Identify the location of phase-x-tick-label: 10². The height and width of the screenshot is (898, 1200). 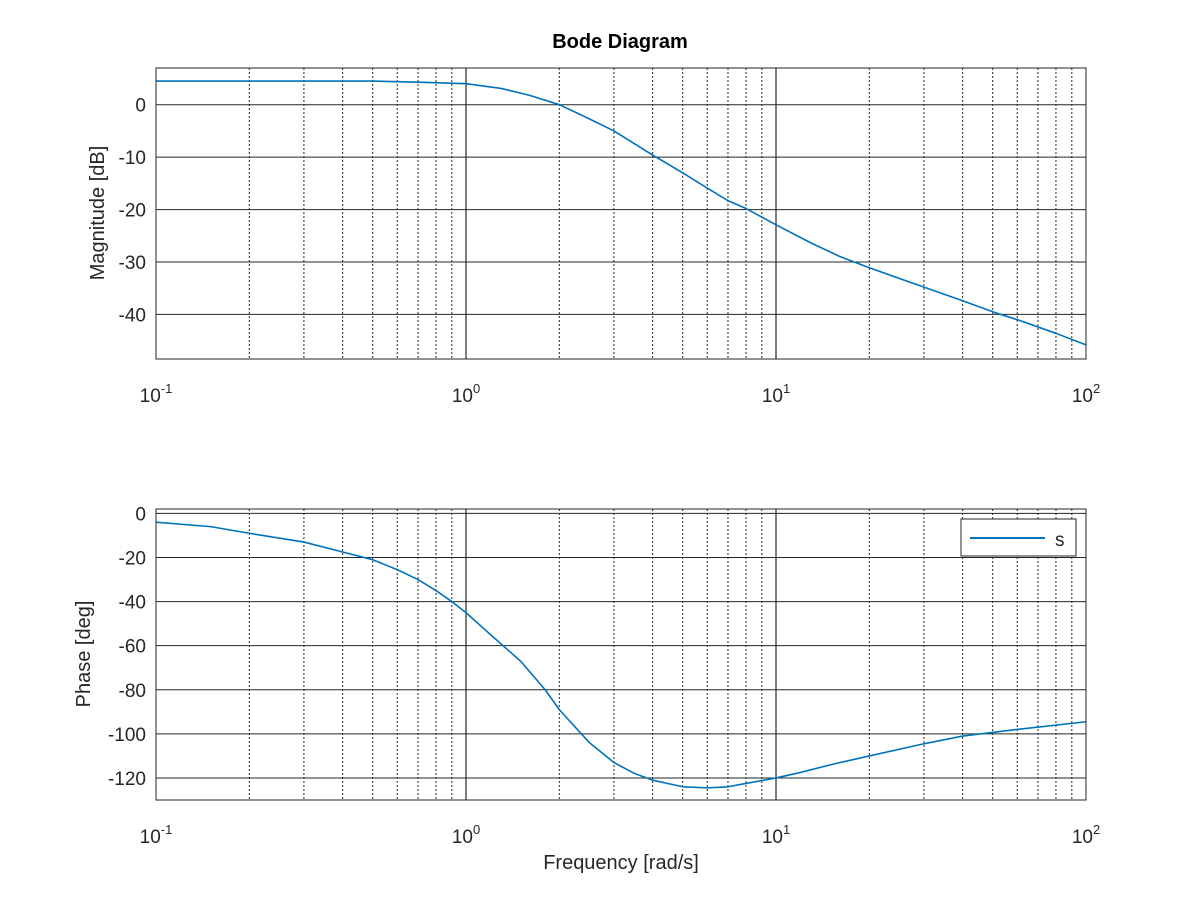
(1086, 835).